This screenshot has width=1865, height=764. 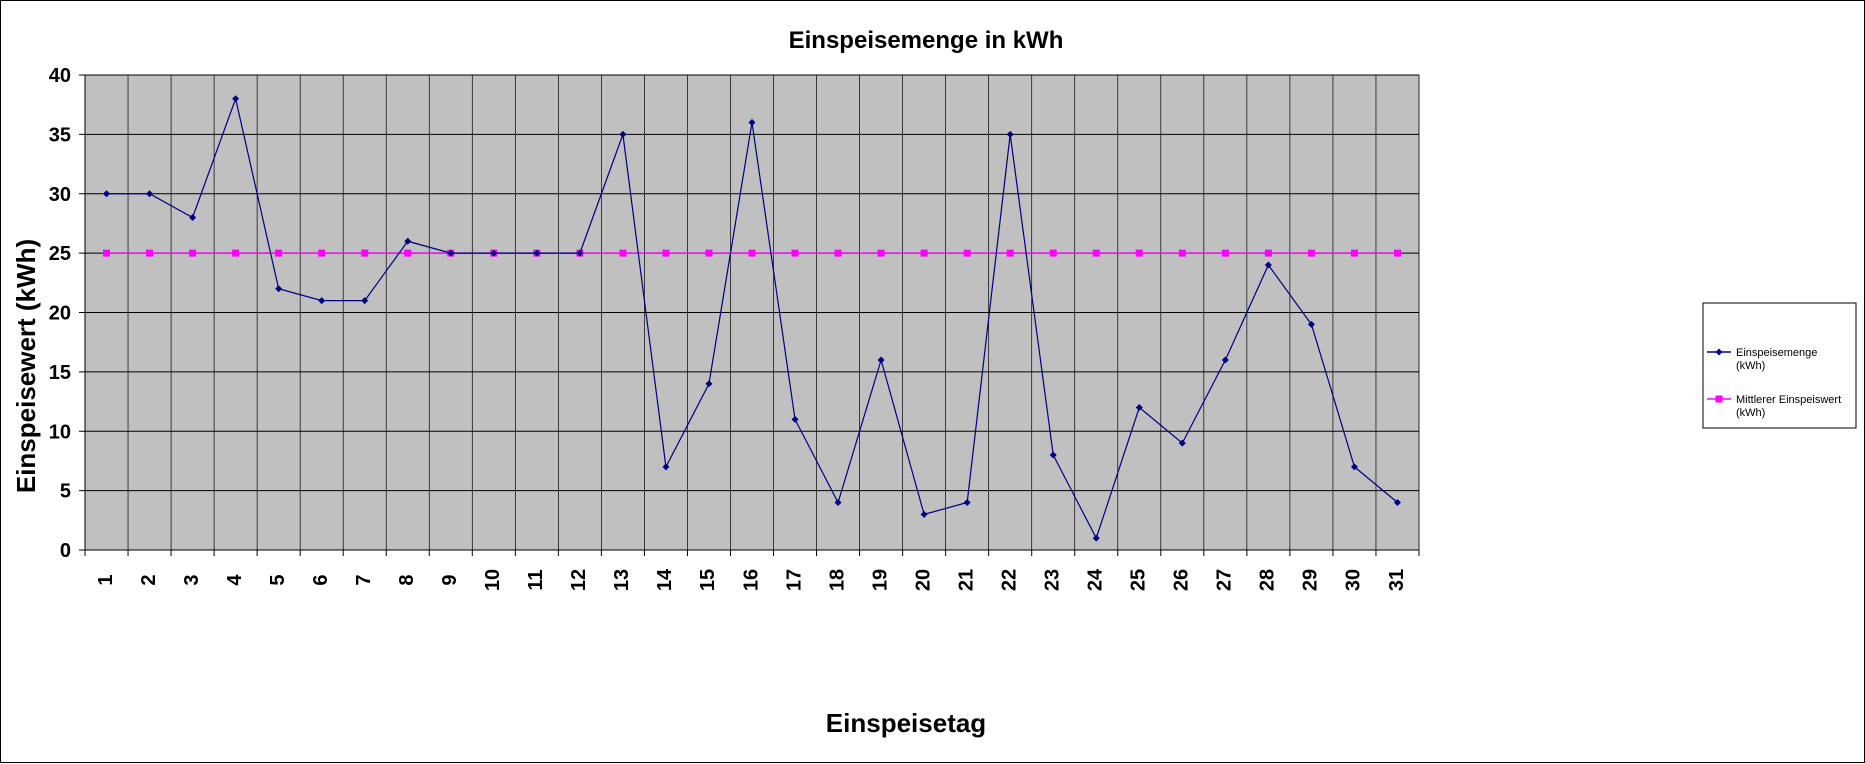 I want to click on y-tick-label: 20, so click(x=60, y=314).